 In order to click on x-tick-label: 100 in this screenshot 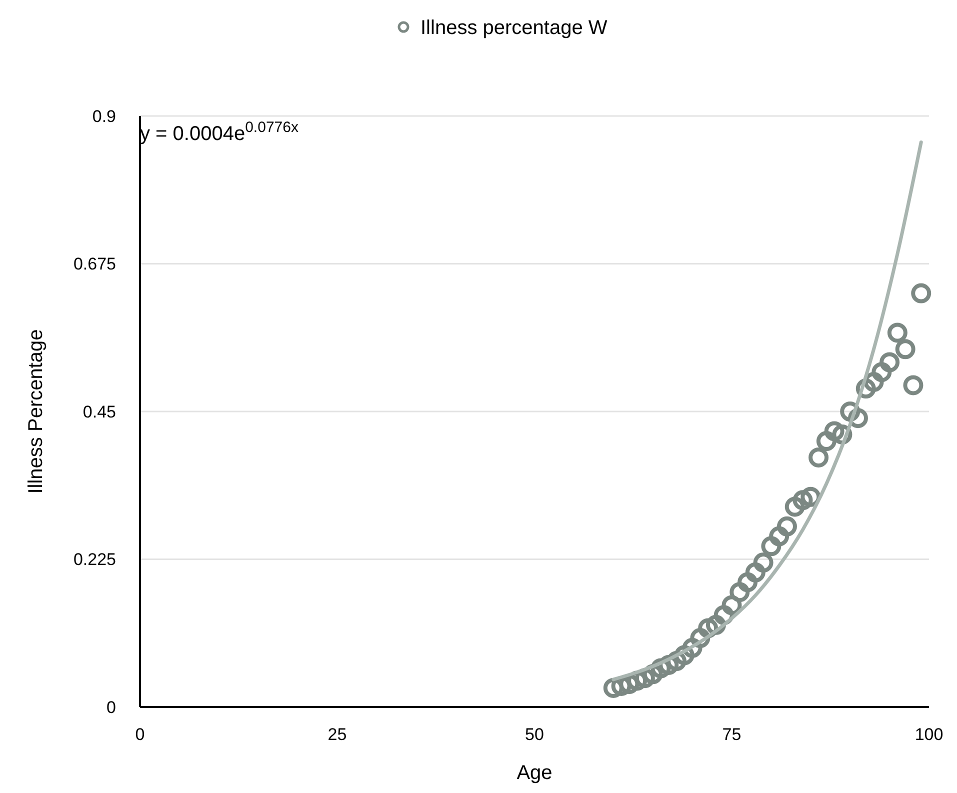, I will do `click(929, 734)`.